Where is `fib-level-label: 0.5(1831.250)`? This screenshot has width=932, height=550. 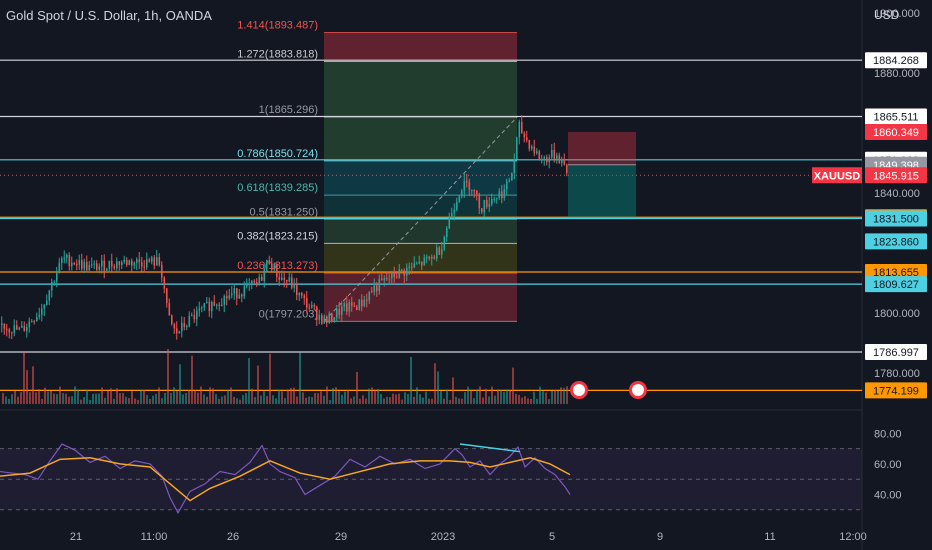 fib-level-label: 0.5(1831.250) is located at coordinates (284, 212).